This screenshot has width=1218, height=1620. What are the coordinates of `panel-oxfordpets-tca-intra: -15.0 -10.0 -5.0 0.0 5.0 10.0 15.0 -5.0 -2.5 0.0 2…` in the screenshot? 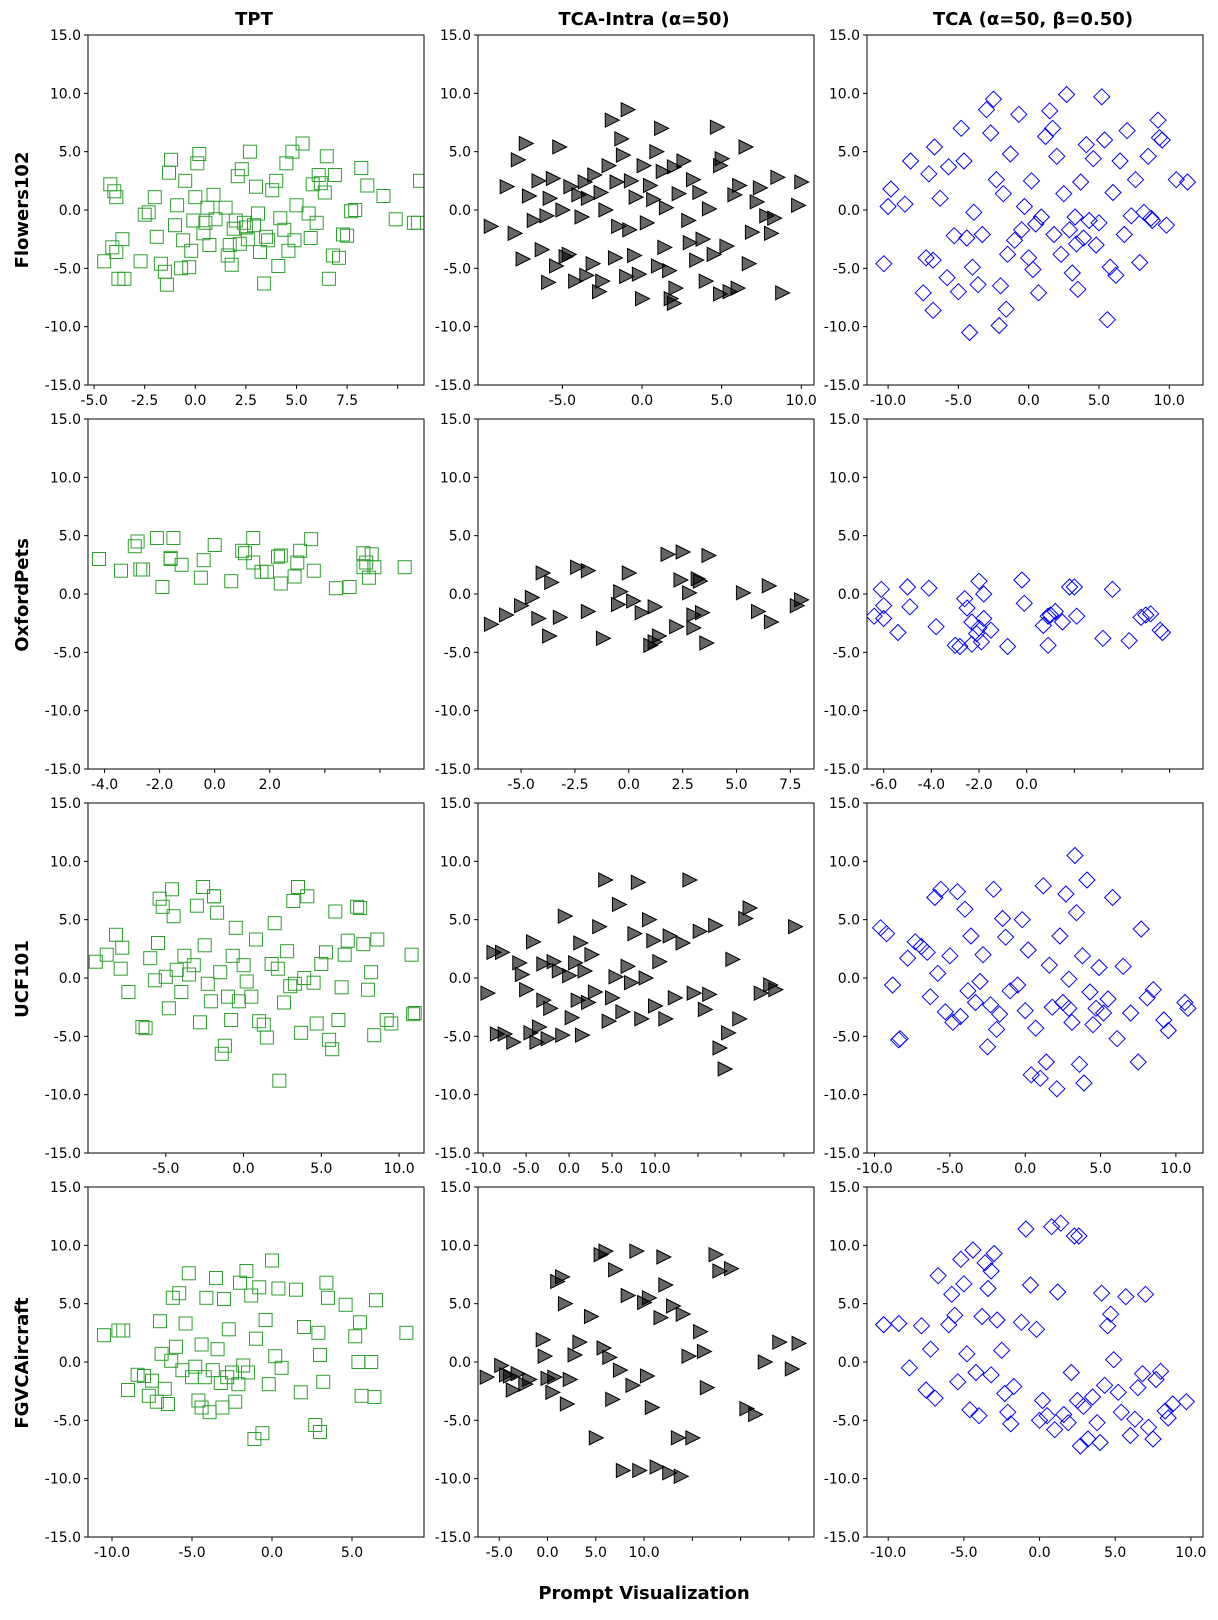 It's located at (625, 602).